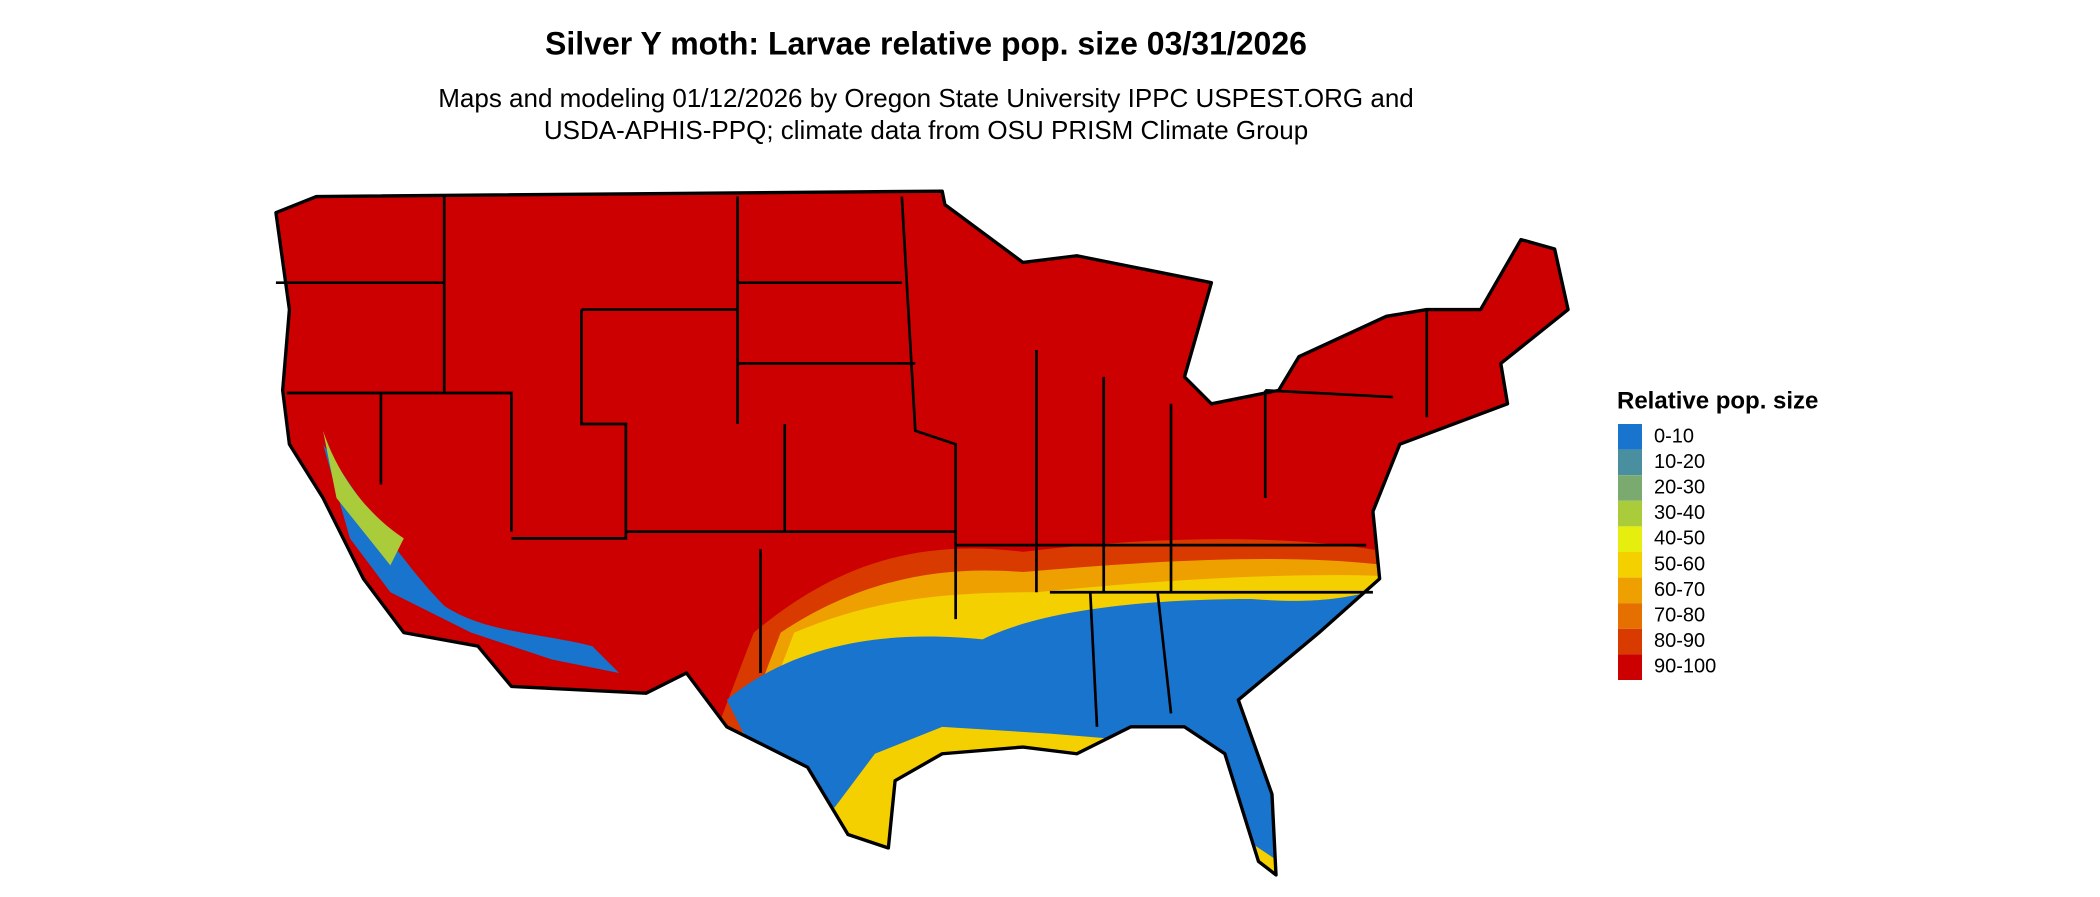 Image resolution: width=2100 pixels, height=897 pixels. I want to click on zone-low-west, so click(471, 558).